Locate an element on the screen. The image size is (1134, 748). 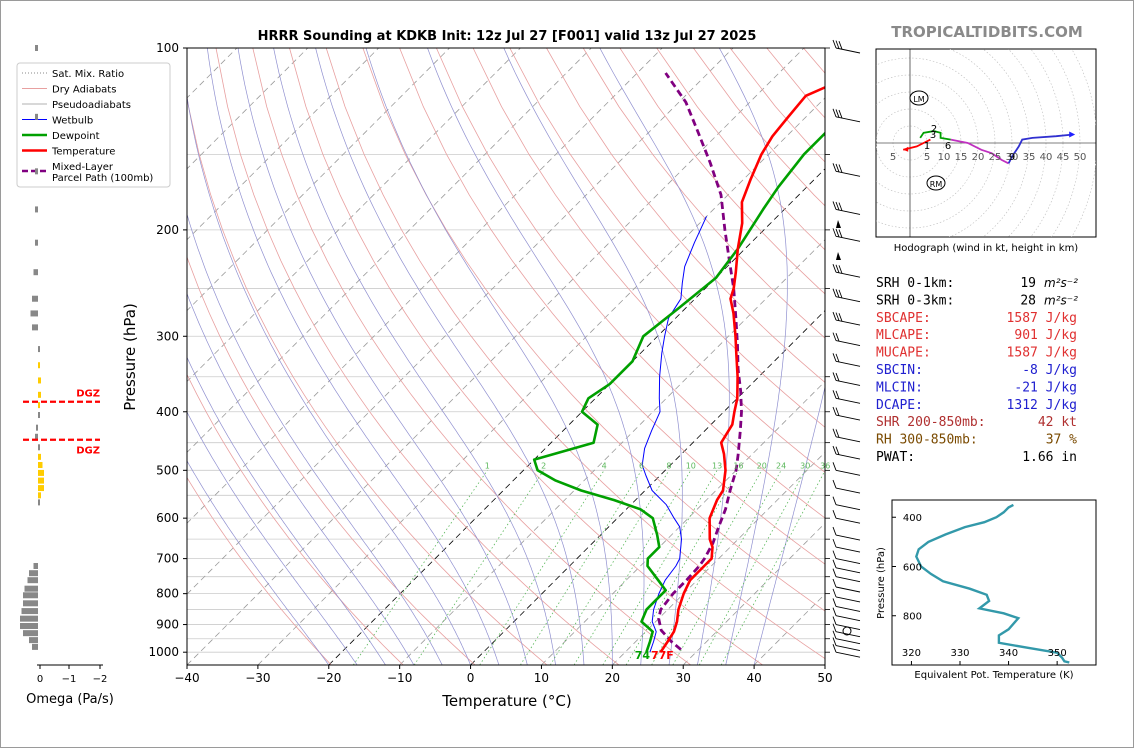
legend-label: Sat. Mix. Ratio is located at coordinates (88, 74).